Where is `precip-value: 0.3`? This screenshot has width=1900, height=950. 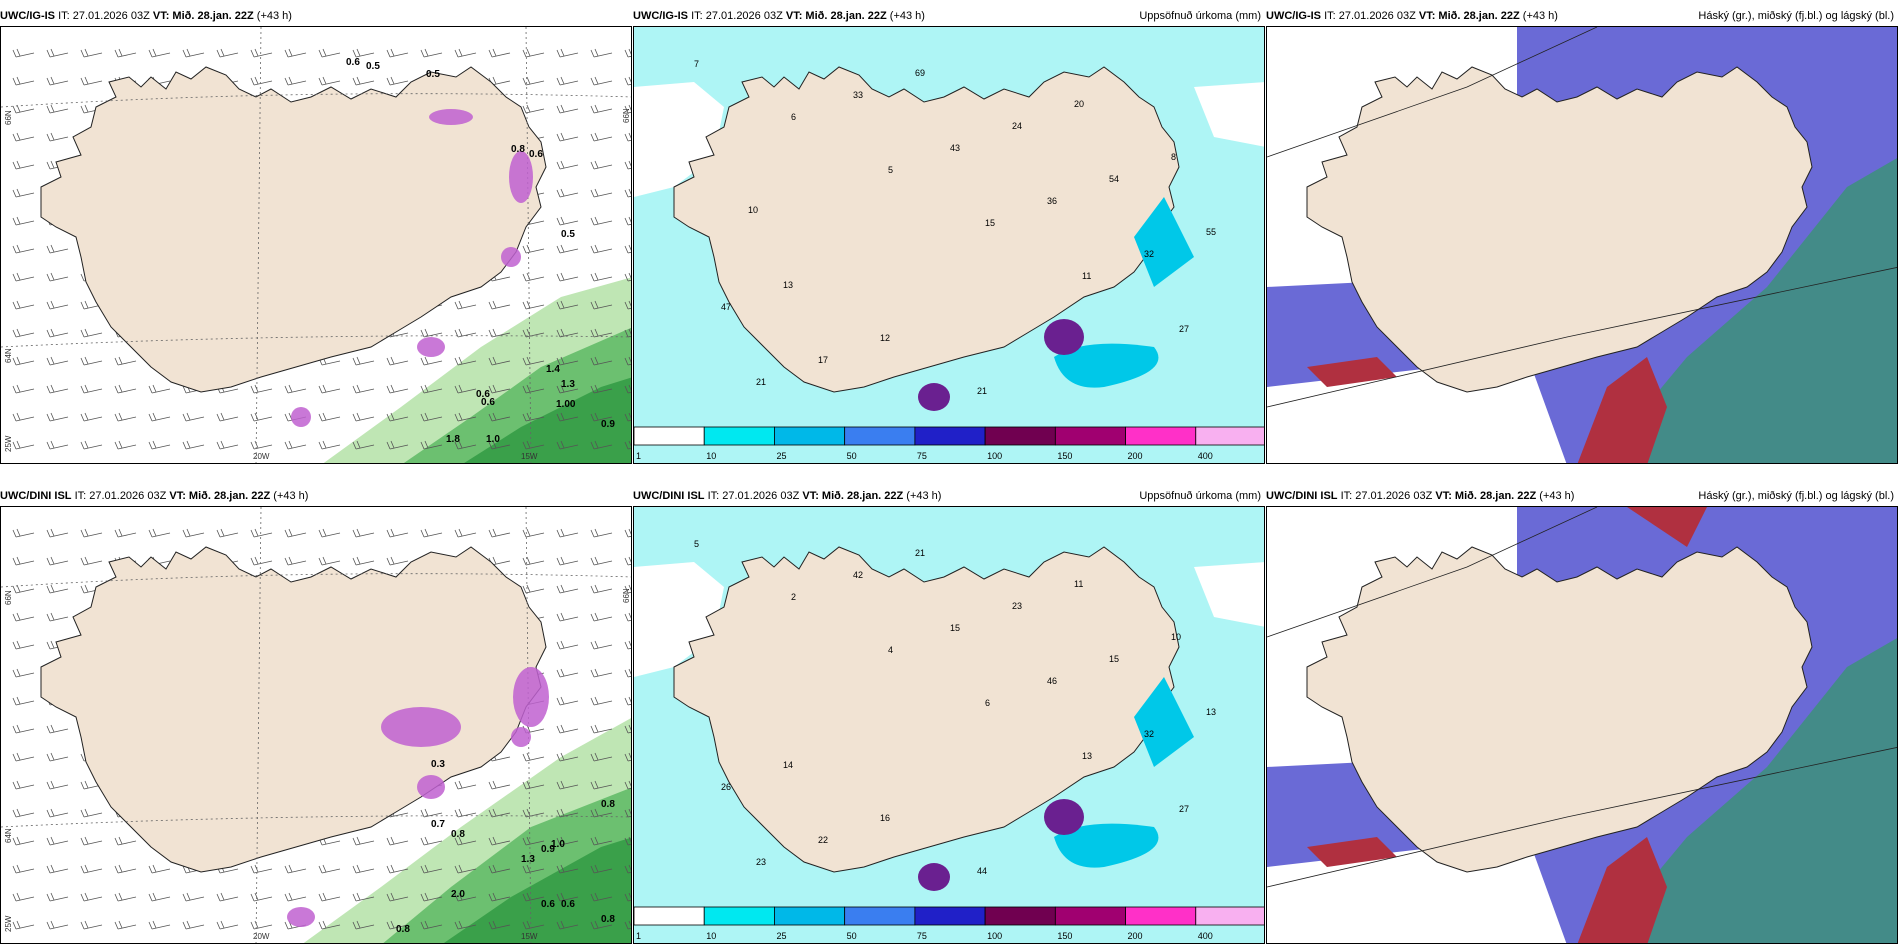 precip-value: 0.3 is located at coordinates (438, 764).